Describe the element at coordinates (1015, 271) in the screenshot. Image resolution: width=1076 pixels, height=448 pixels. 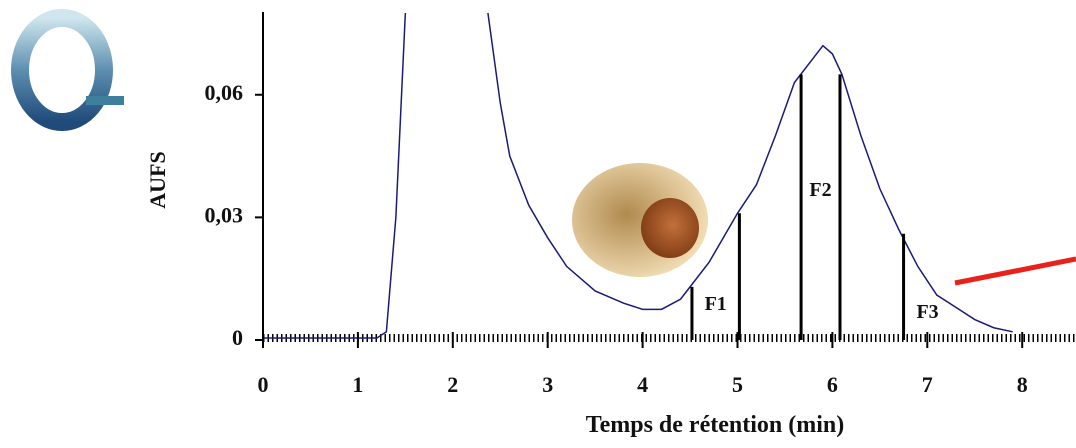
I see `red-pointer` at that location.